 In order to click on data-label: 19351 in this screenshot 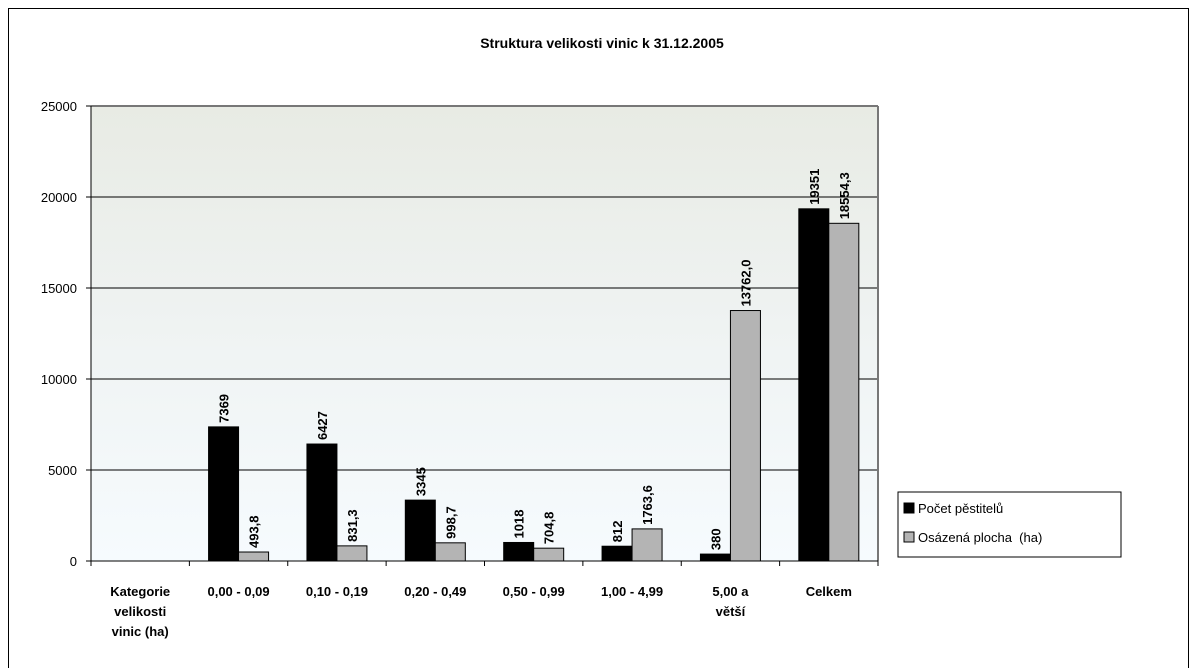, I will do `click(814, 187)`.